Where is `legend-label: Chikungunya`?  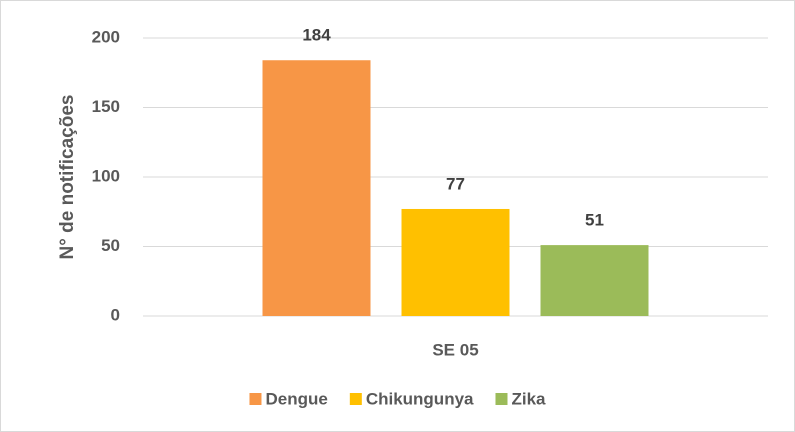 legend-label: Chikungunya is located at coordinates (420, 398).